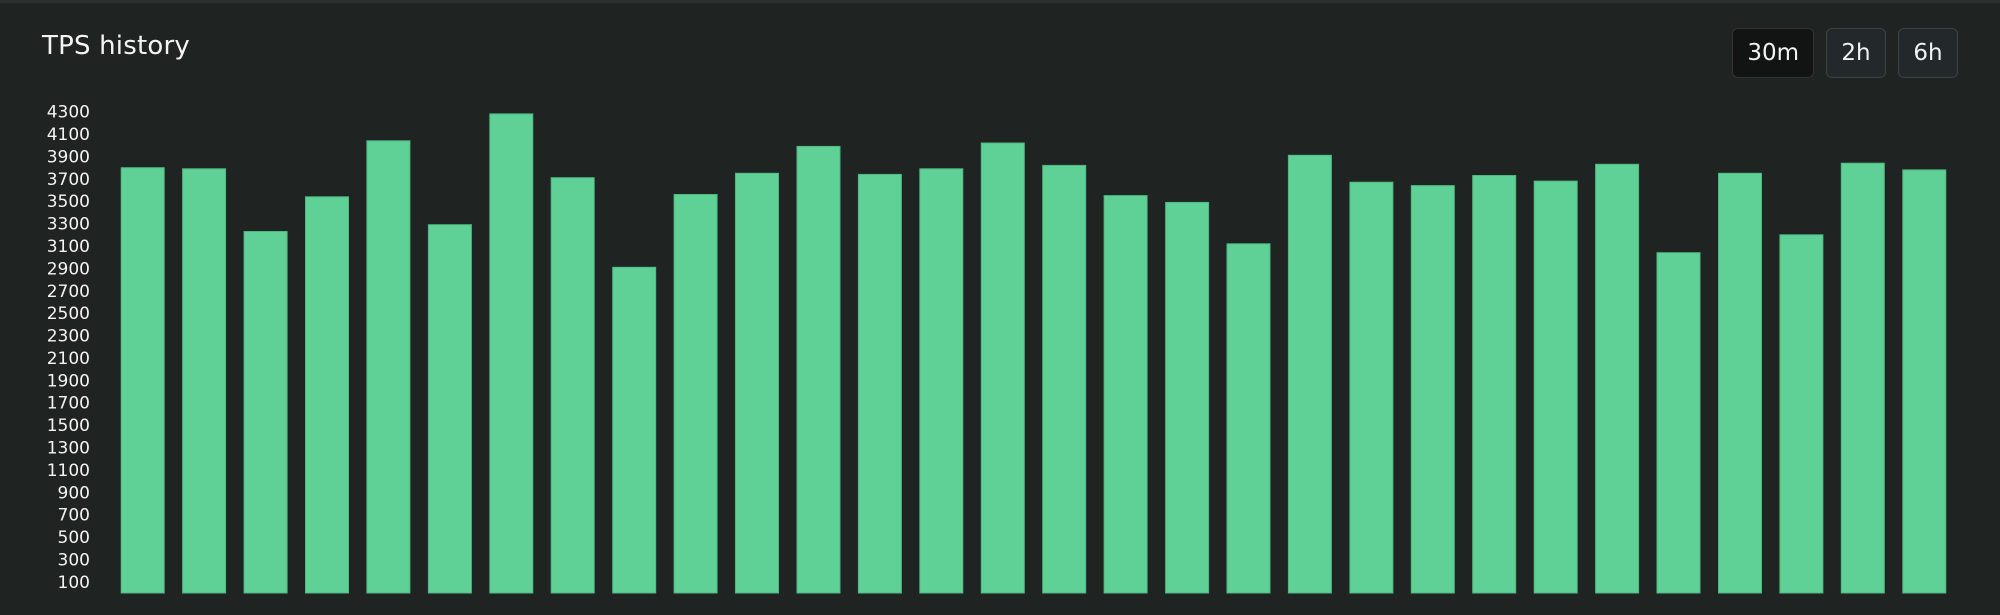  Describe the element at coordinates (68, 359) in the screenshot. I see `y-tick-label: 2100` at that location.